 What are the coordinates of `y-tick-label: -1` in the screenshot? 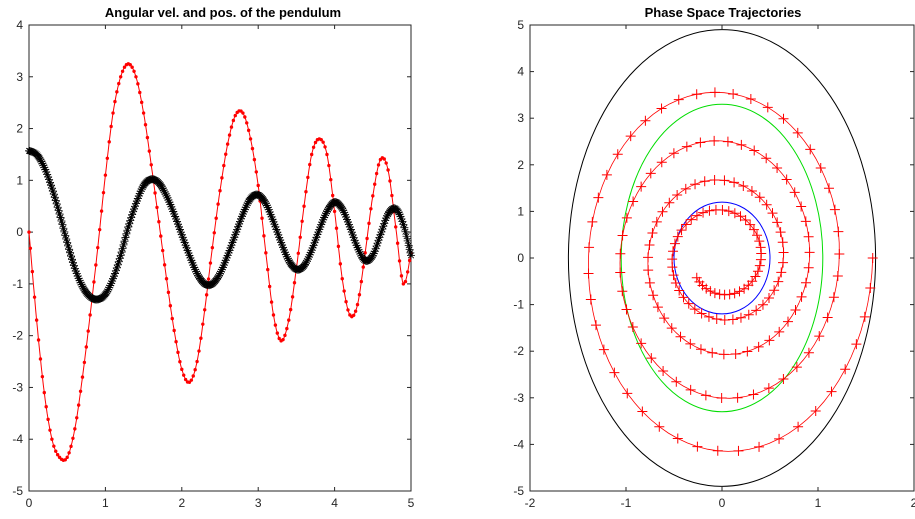 It's located at (518, 305).